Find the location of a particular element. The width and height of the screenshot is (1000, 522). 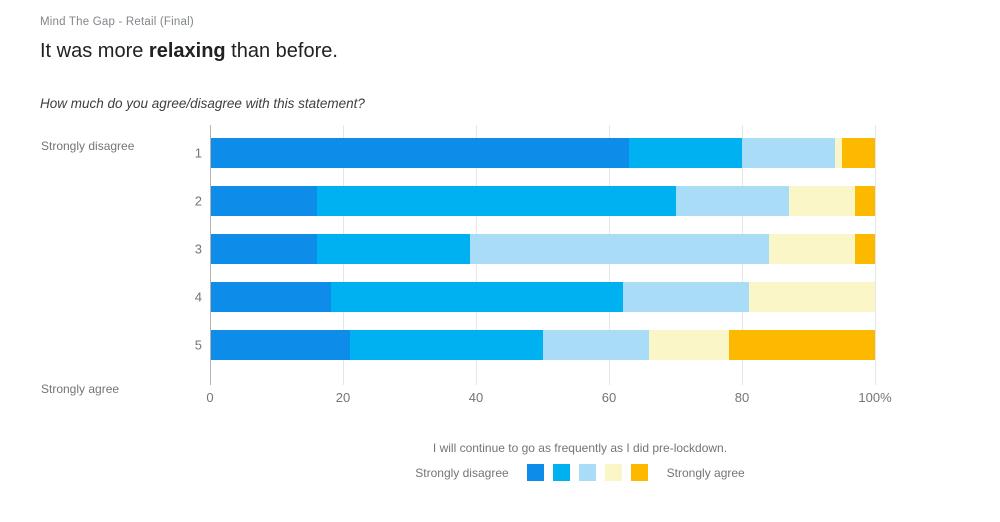

x-tick-label: 80 is located at coordinates (742, 397).